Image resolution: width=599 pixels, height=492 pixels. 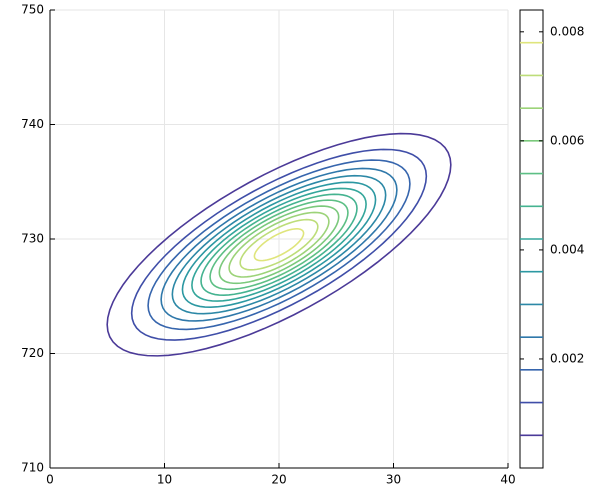 What do you see at coordinates (567, 140) in the screenshot?
I see `colorbar-tick-label: 0.006` at bounding box center [567, 140].